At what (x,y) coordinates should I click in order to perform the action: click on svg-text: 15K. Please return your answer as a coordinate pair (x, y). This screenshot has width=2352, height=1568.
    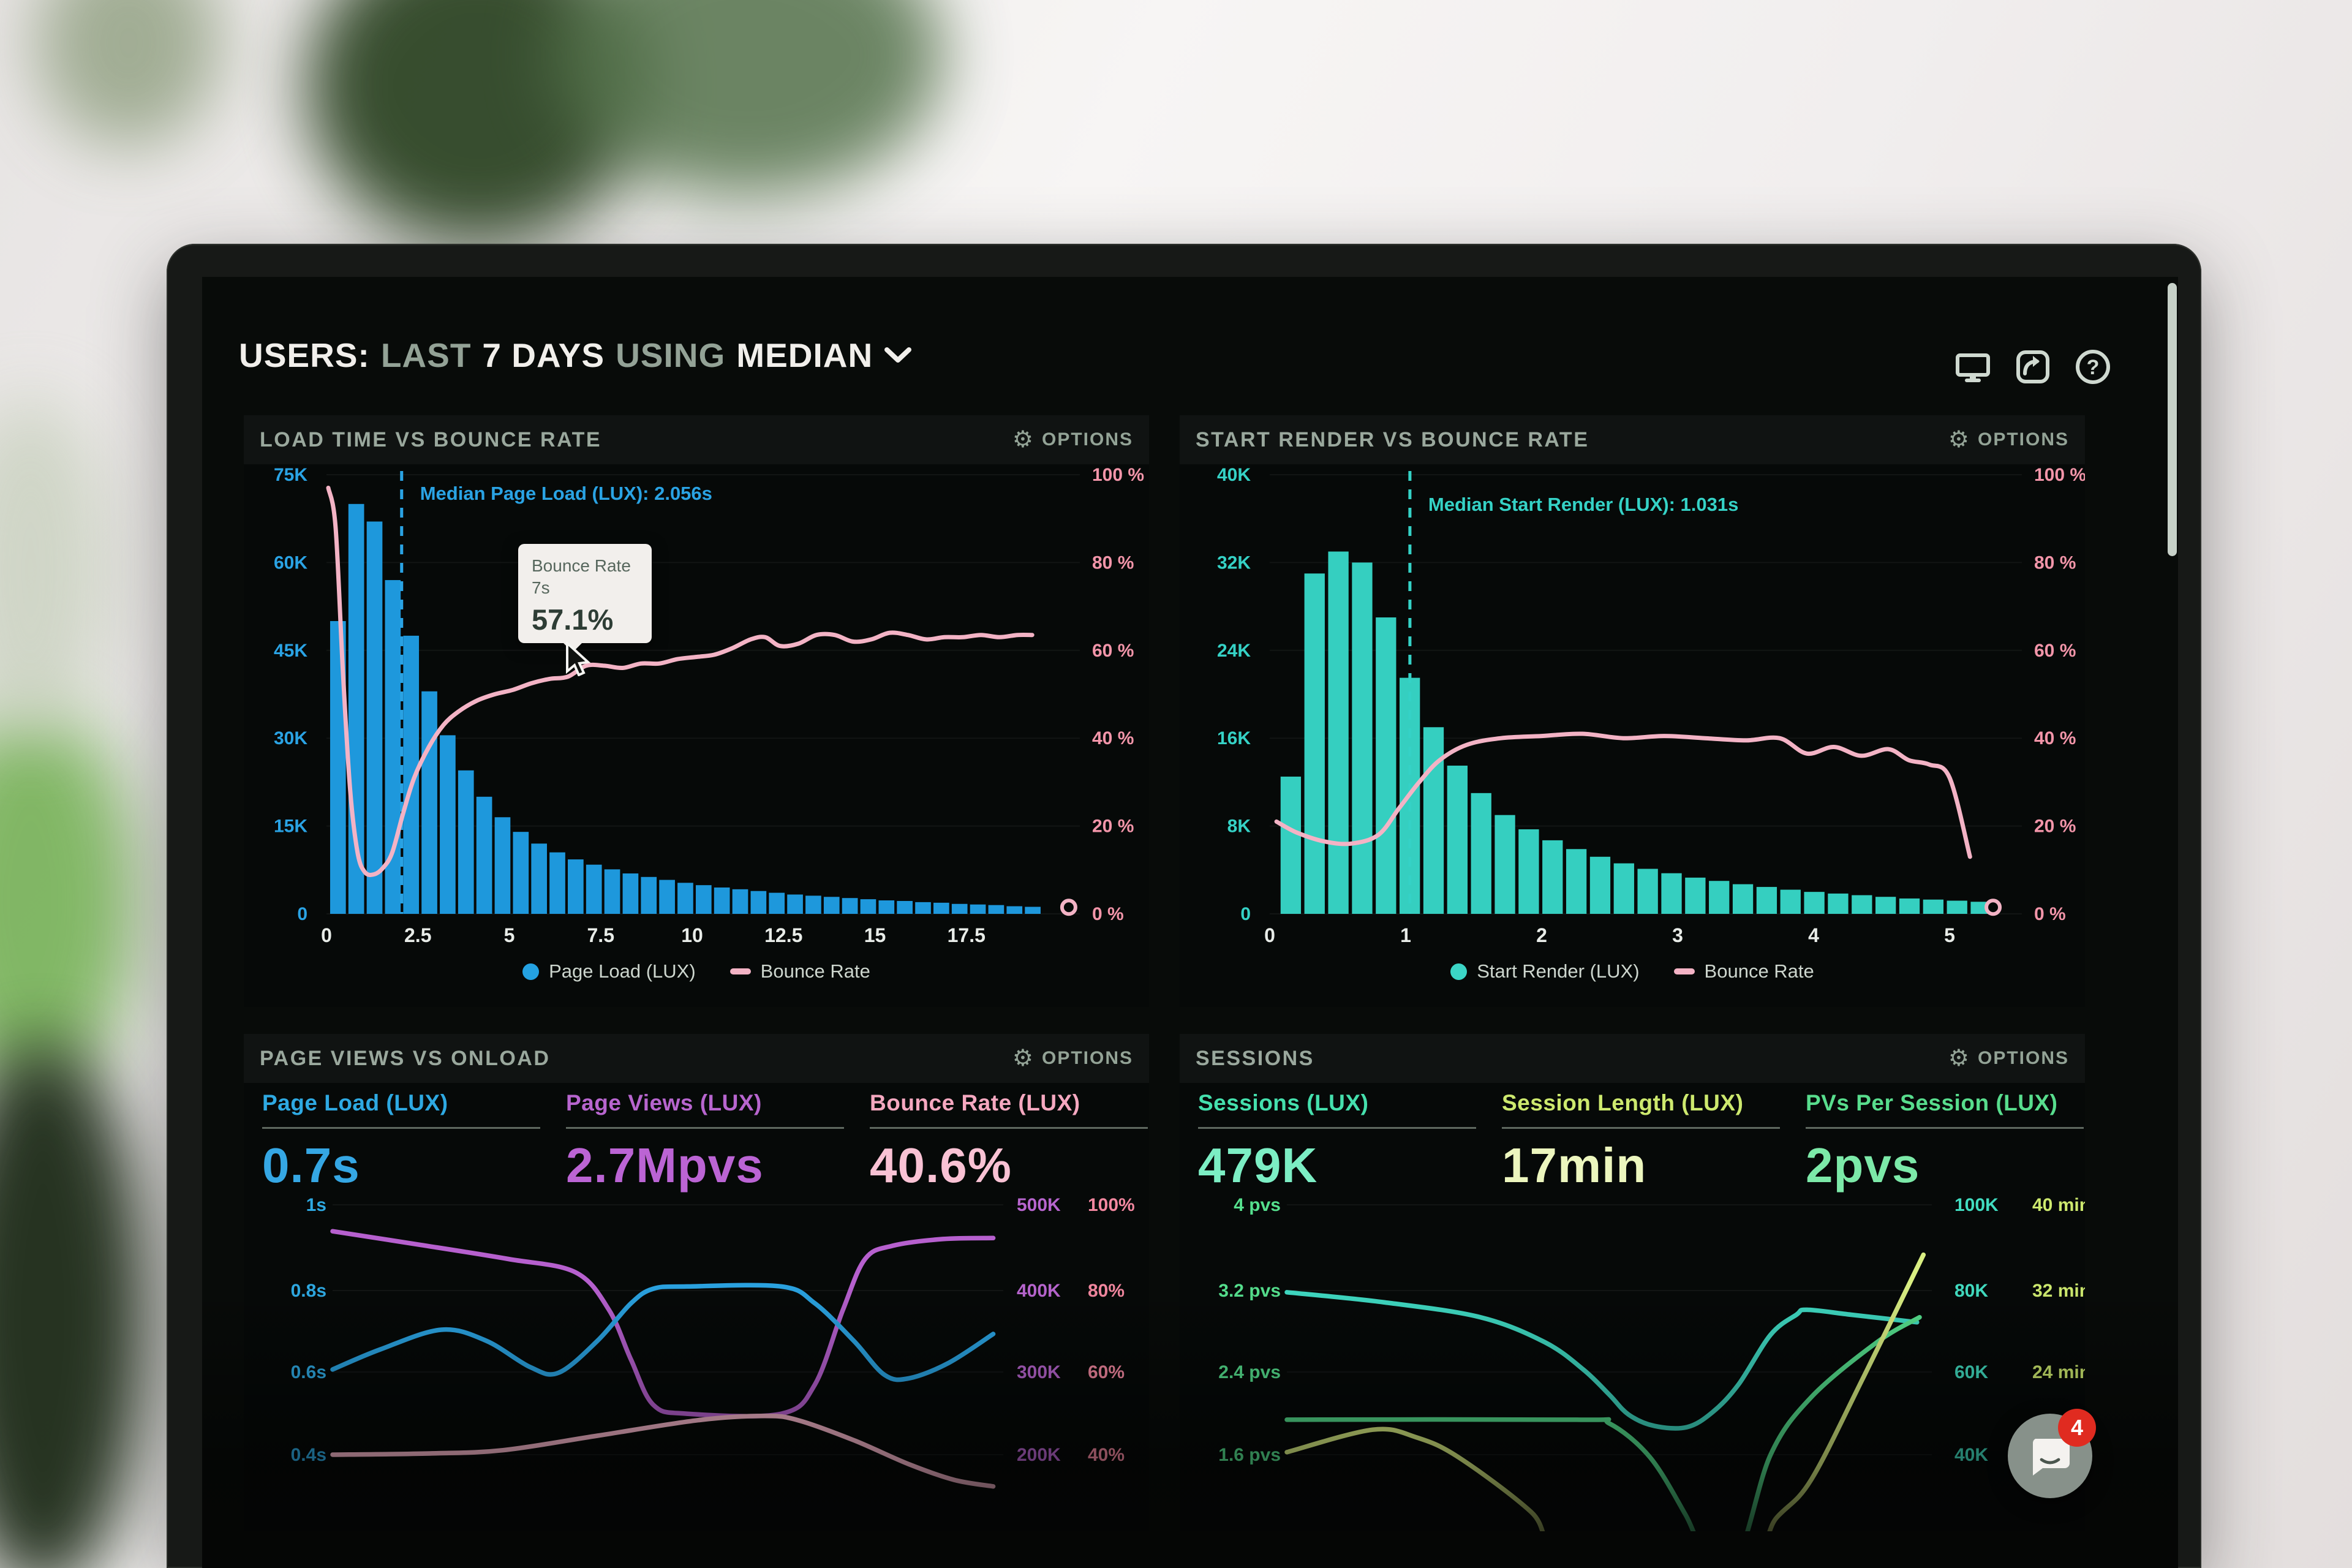
    Looking at the image, I should click on (290, 827).